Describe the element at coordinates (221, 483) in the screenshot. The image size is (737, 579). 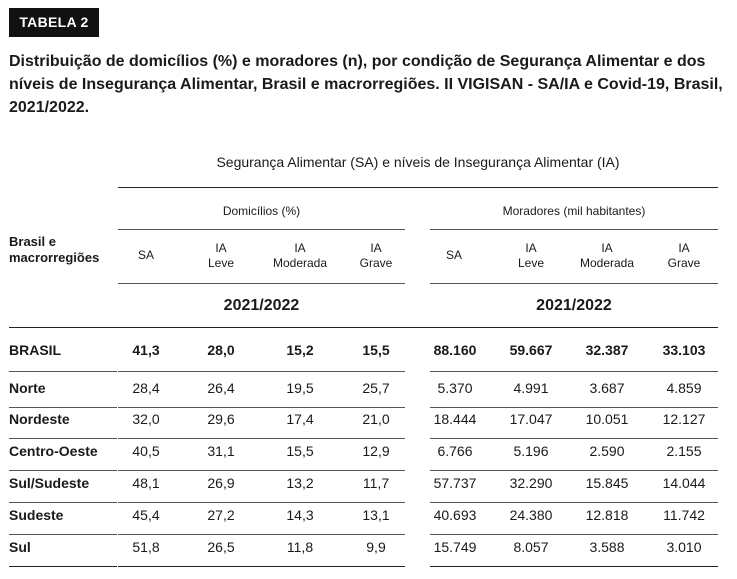
I see `table-cell: 26,9` at that location.